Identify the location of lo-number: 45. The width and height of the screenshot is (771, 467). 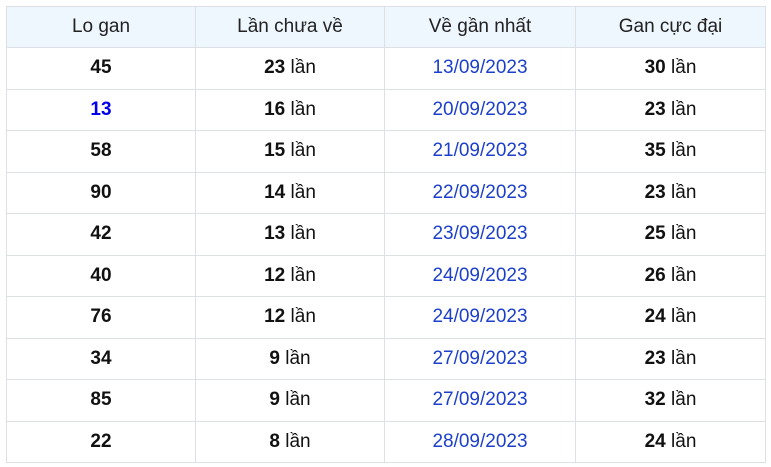
(101, 68).